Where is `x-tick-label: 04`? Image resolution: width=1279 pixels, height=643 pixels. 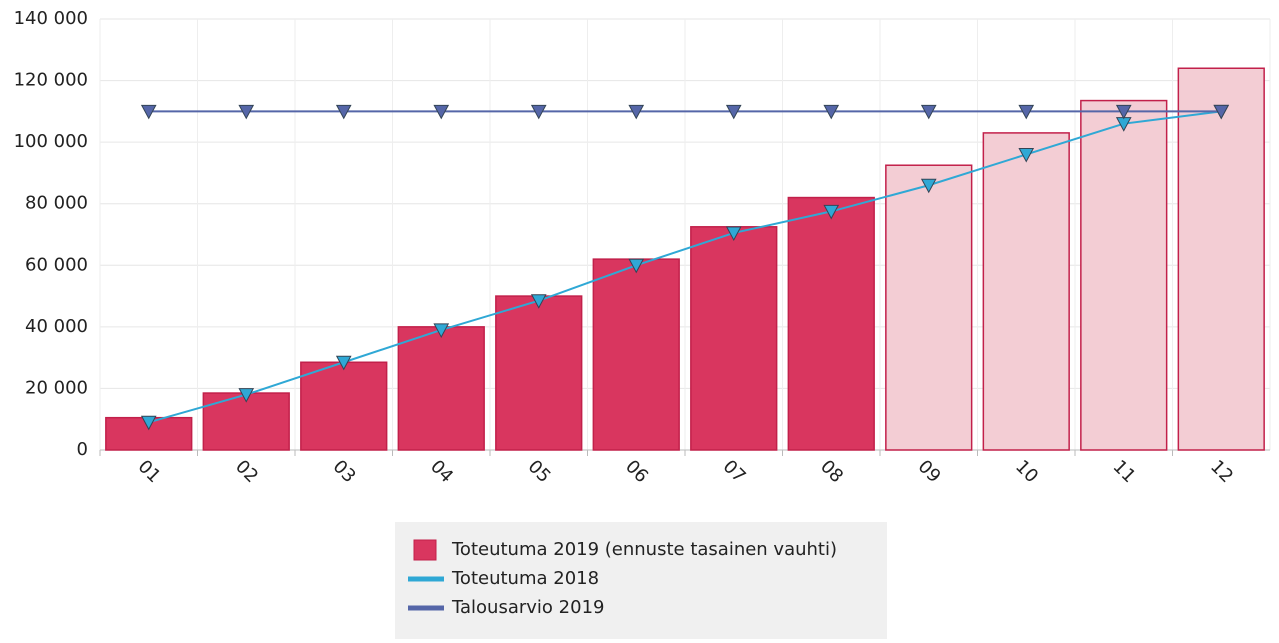 x-tick-label: 04 is located at coordinates (441, 471).